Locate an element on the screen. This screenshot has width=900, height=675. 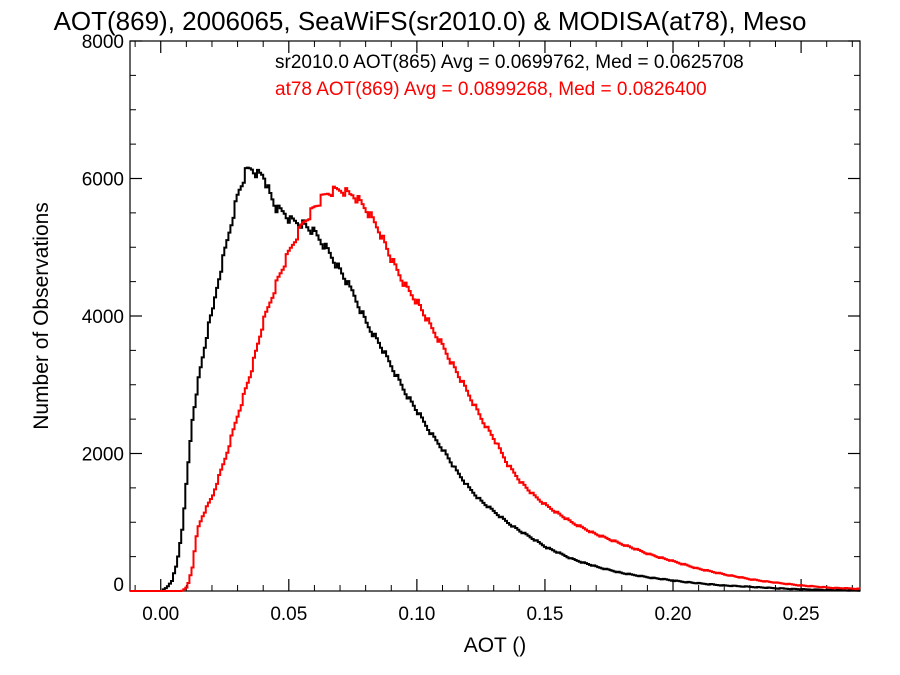
x-tick-label: 0.20 is located at coordinates (673, 614).